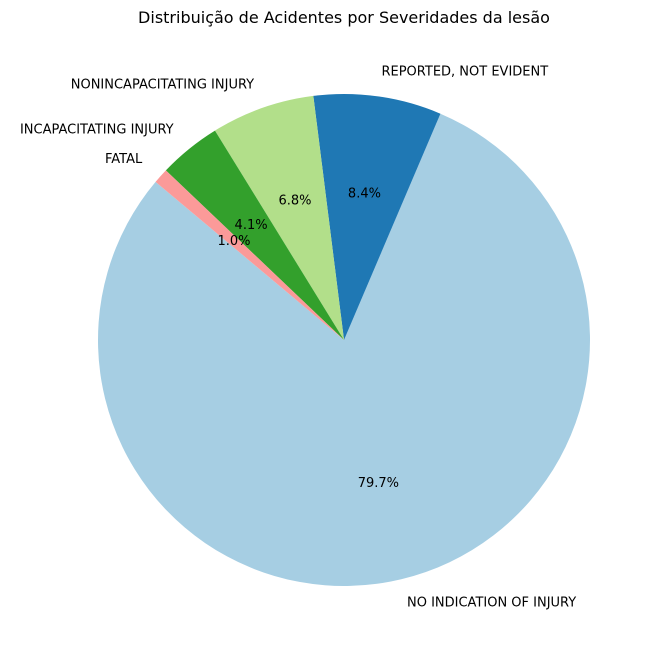  Describe the element at coordinates (124, 159) in the screenshot. I see `slice-label-fatal: FATAL` at that location.